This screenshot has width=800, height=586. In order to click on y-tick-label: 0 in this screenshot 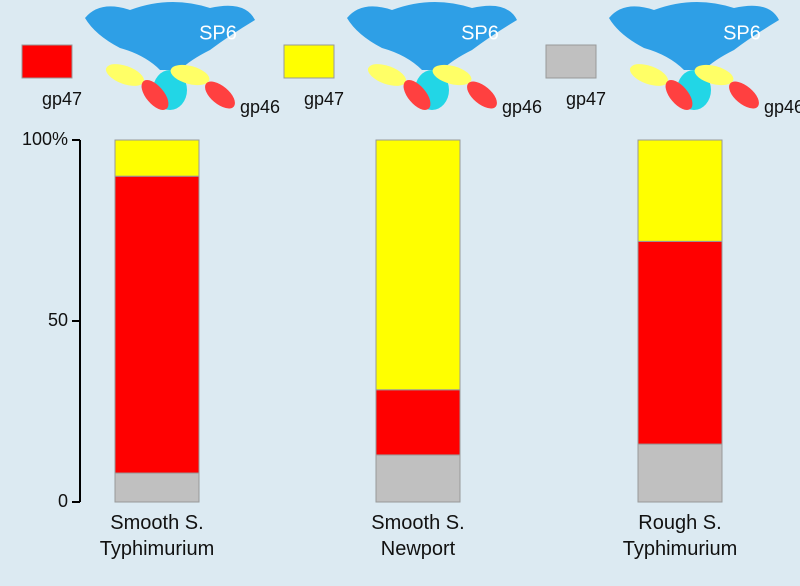, I will do `click(63, 501)`.